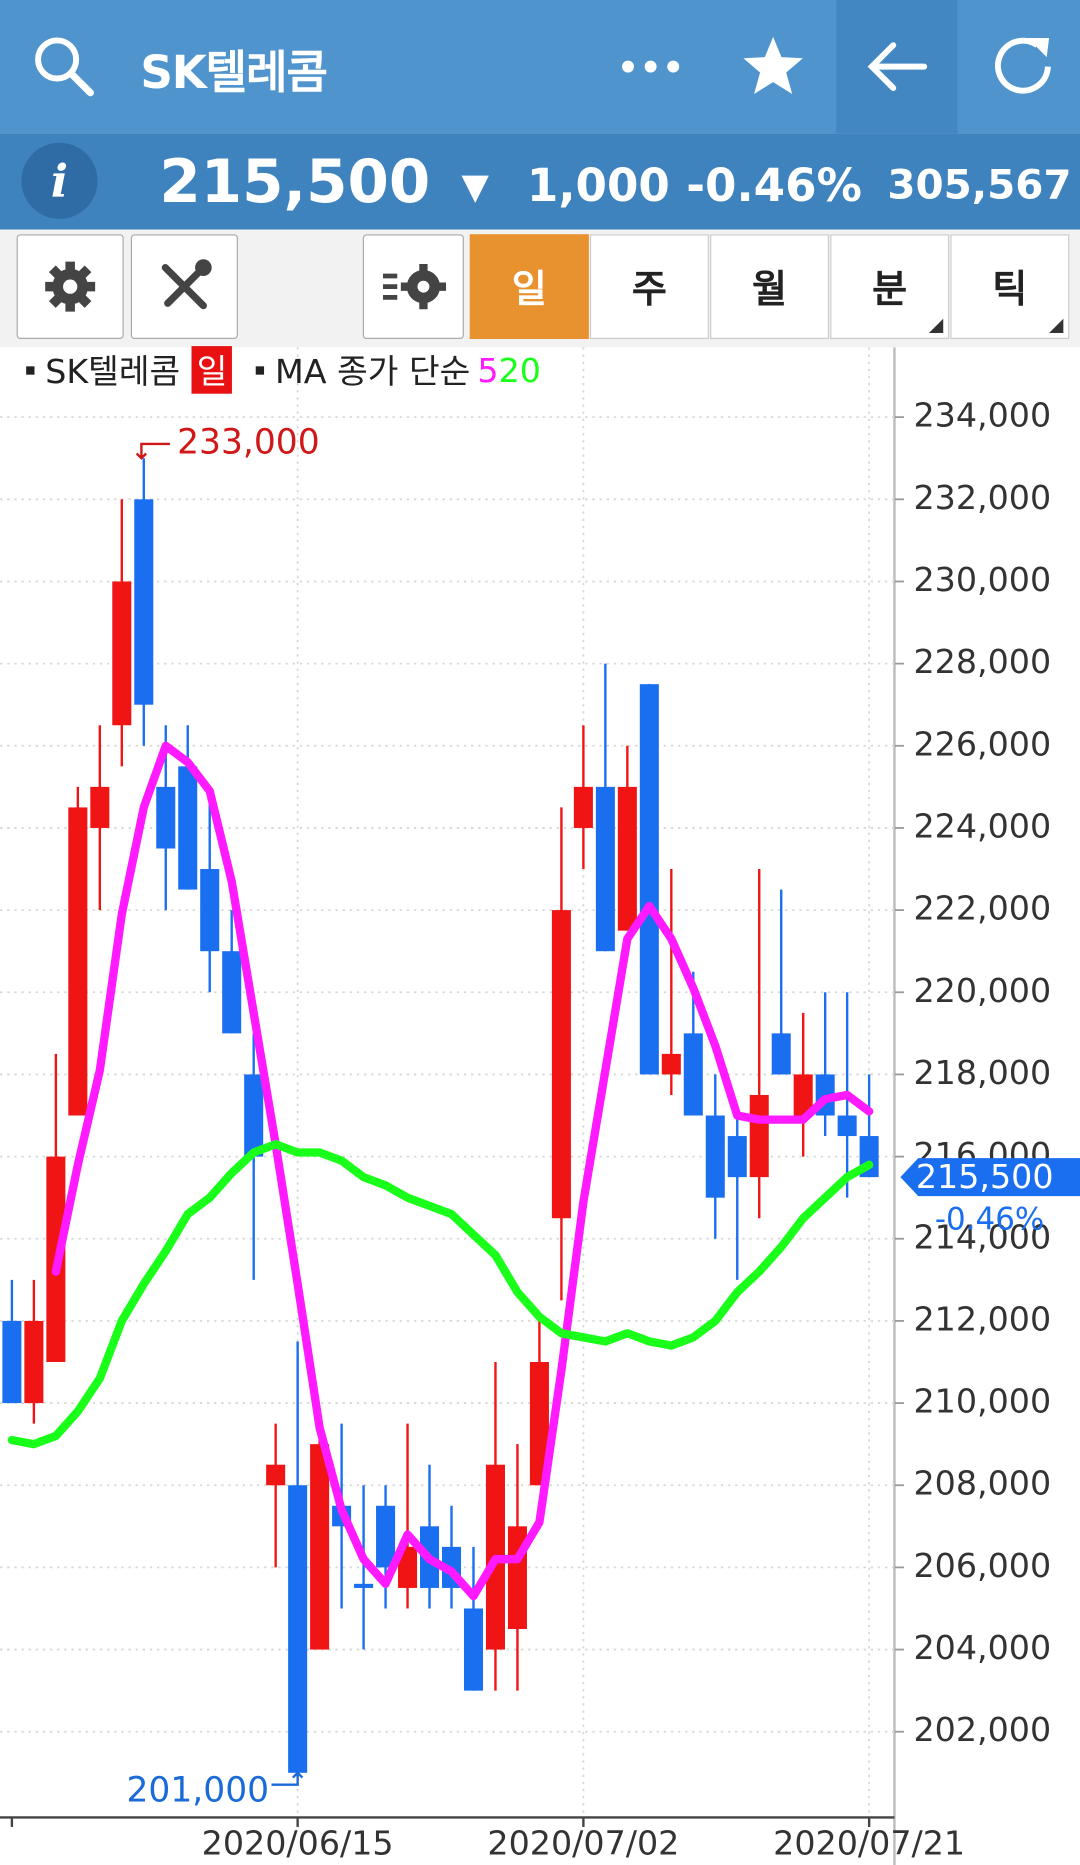 The height and width of the screenshot is (1865, 1080). I want to click on quote-bar: i 215,500 ▼ 1,000 -0.46% 305,567, so click(540, 181).